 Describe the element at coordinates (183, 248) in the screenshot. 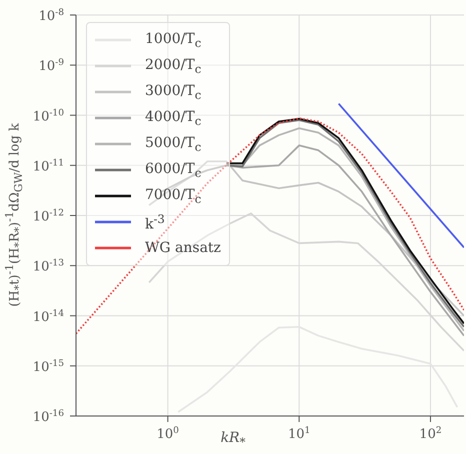

I see `legend-label: WG ansatz` at that location.